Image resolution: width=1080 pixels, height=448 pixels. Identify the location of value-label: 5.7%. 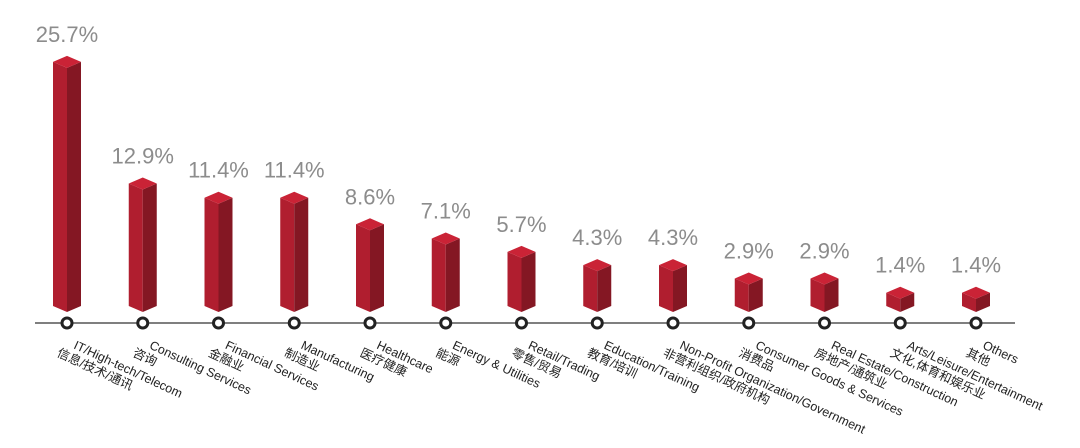
(521, 224).